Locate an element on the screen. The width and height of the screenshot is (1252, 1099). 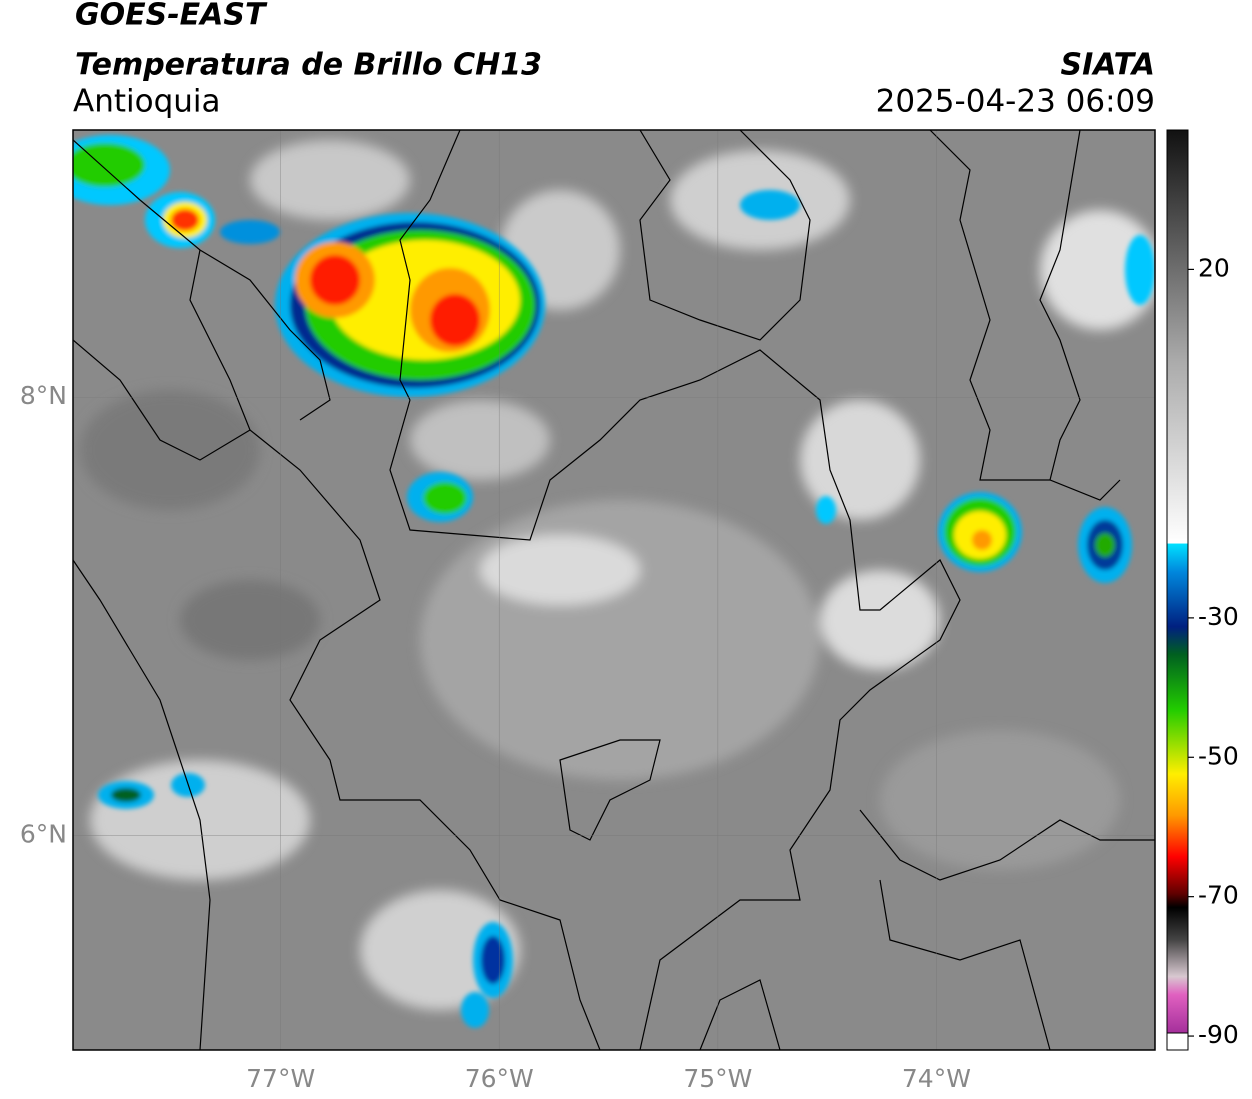
colorbar-under is located at coordinates (1177, 1041).